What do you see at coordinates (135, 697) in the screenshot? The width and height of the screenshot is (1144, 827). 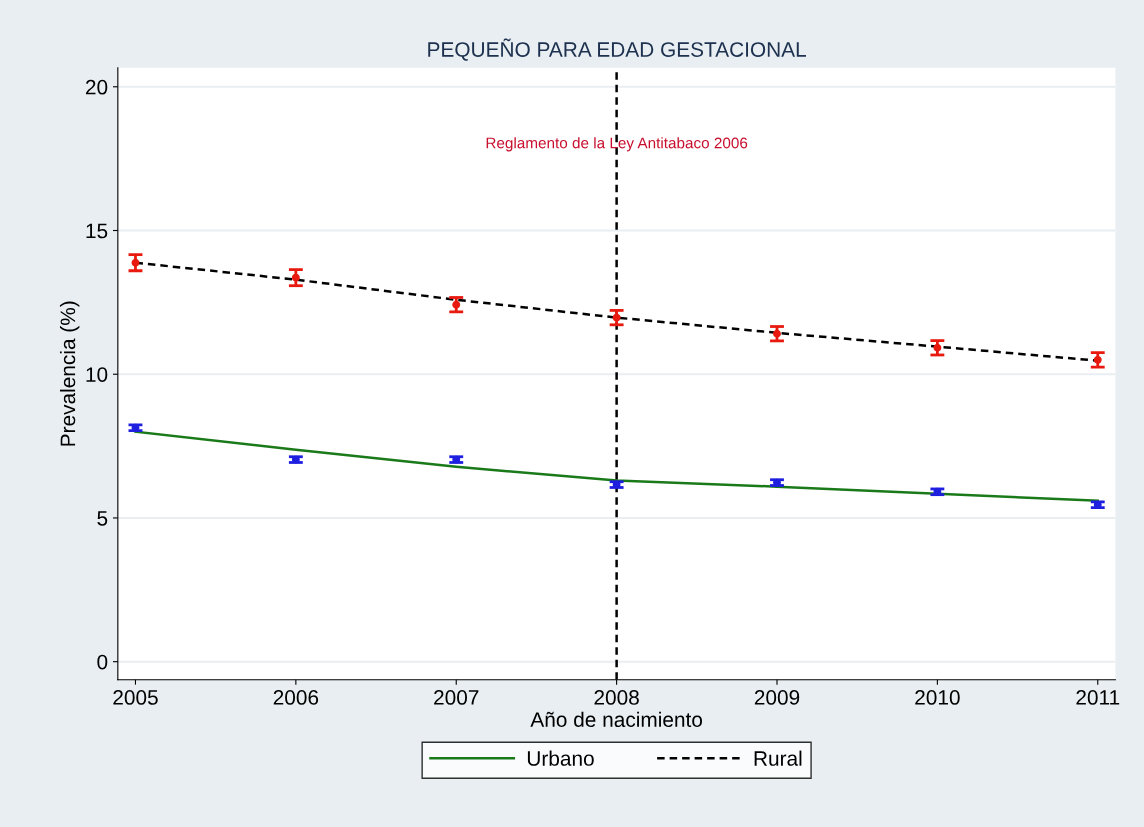 I see `x-tick-label: 2005` at bounding box center [135, 697].